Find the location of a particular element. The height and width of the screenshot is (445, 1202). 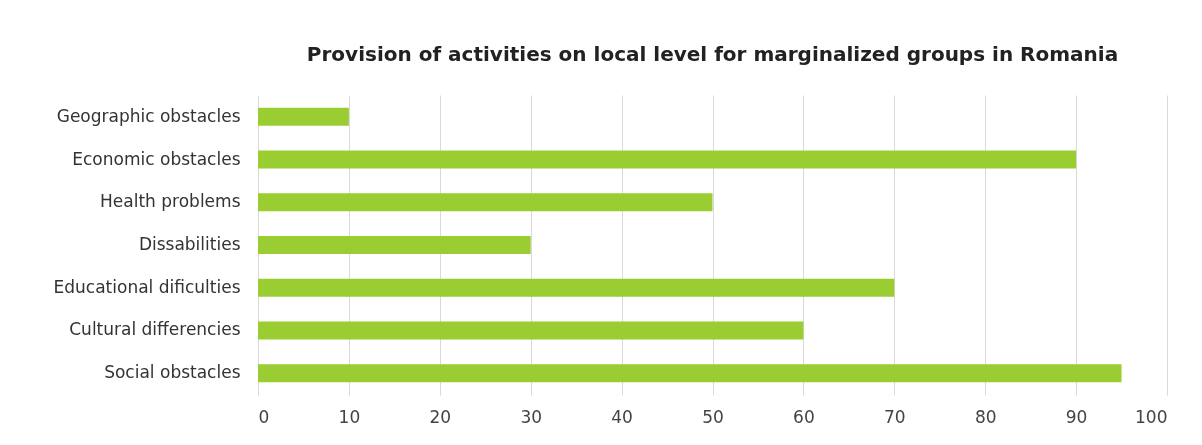

y-tick-label: Geographic obstacles is located at coordinates (148, 115).